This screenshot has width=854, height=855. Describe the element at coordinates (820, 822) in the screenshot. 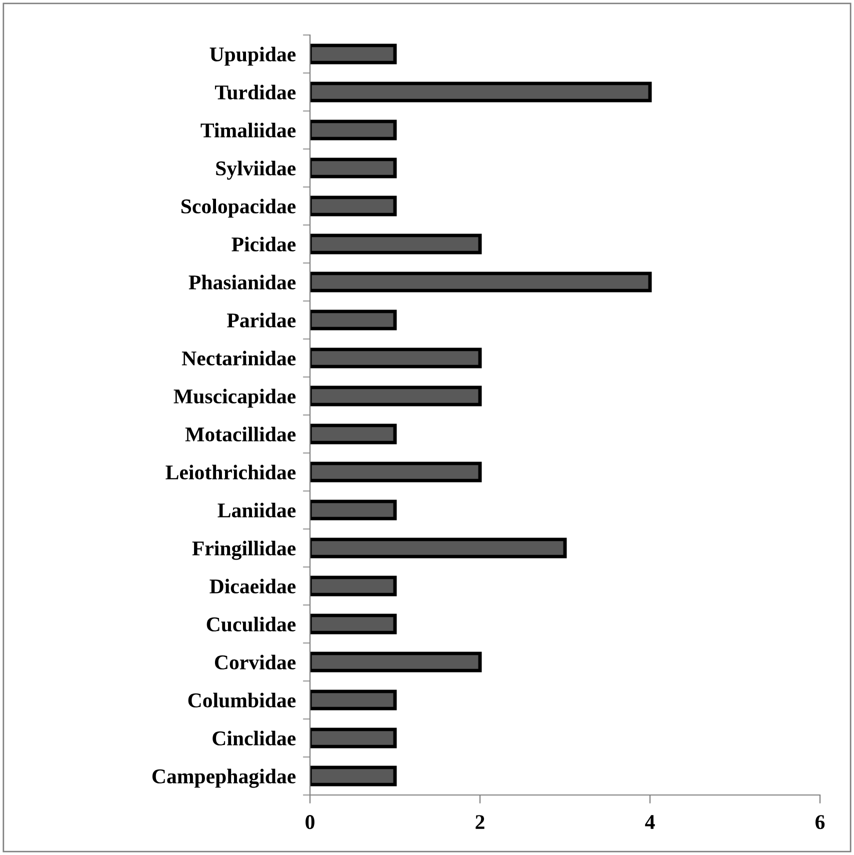

I see `x-tick-label: 6` at that location.